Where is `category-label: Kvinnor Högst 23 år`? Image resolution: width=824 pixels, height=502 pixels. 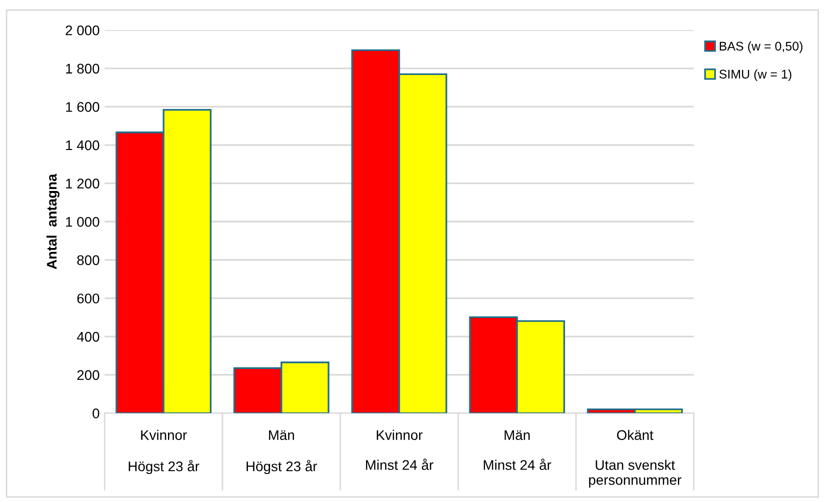 category-label: Kvinnor Högst 23 år is located at coordinates (164, 452).